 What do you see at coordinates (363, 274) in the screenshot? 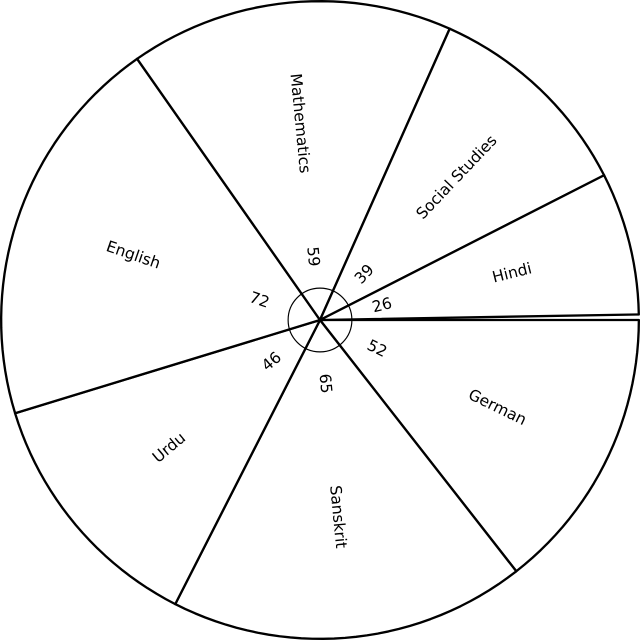
I see `data-label: 39` at bounding box center [363, 274].